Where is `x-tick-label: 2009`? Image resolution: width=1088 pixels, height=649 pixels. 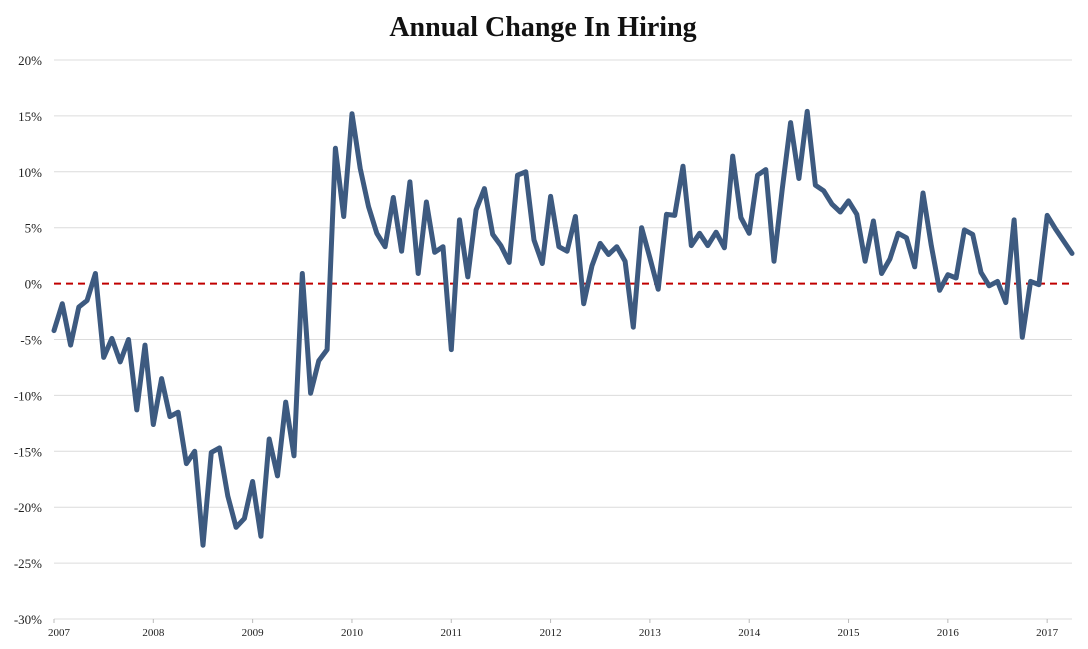
x-tick-label: 2009 is located at coordinates (253, 633).